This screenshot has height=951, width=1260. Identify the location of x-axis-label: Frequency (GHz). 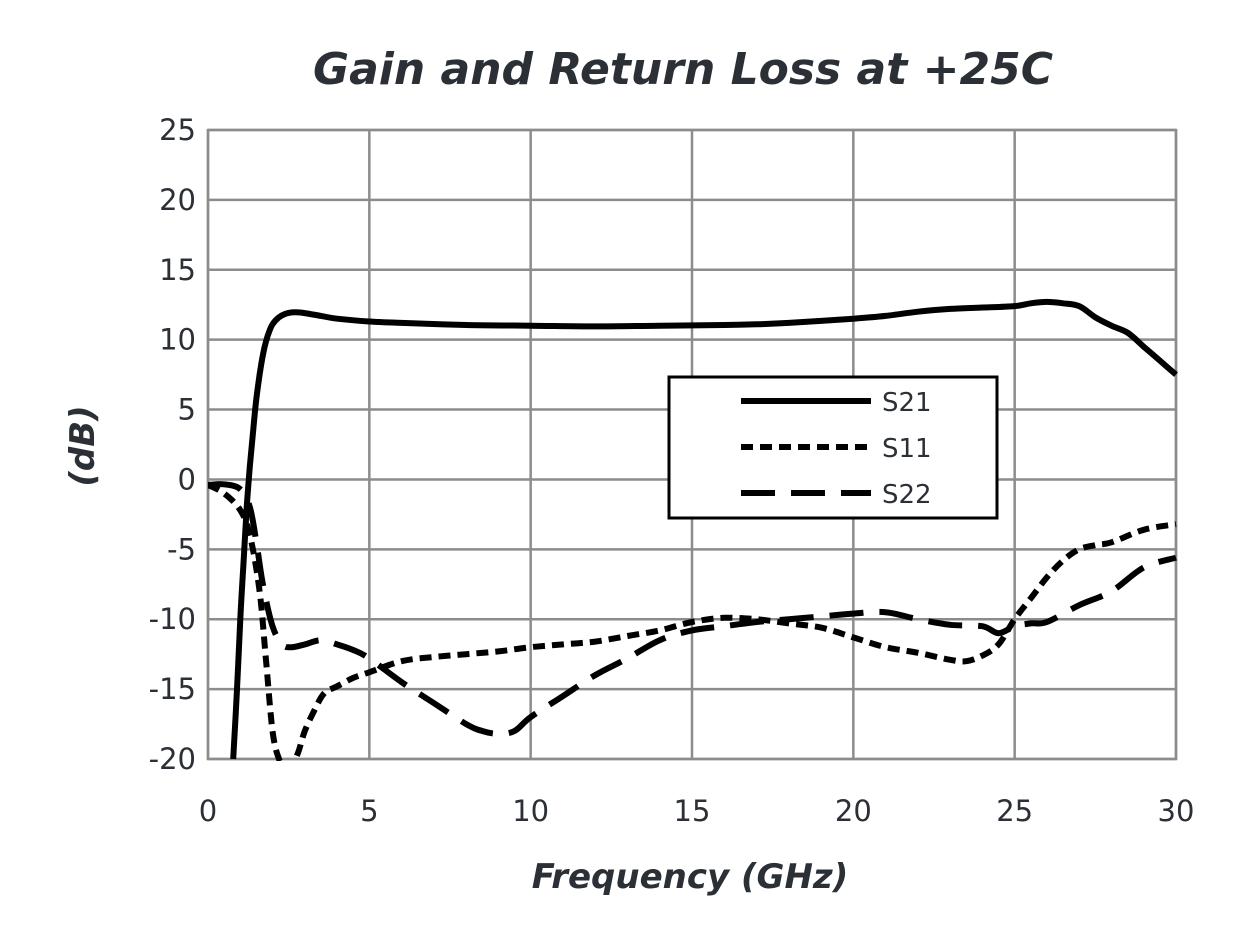
(690, 877).